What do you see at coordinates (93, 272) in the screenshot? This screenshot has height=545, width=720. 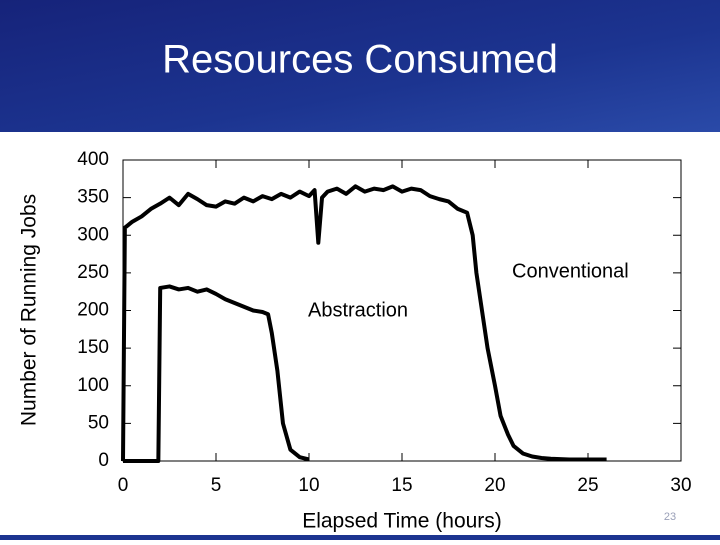 I see `y-tick-label: 250` at bounding box center [93, 272].